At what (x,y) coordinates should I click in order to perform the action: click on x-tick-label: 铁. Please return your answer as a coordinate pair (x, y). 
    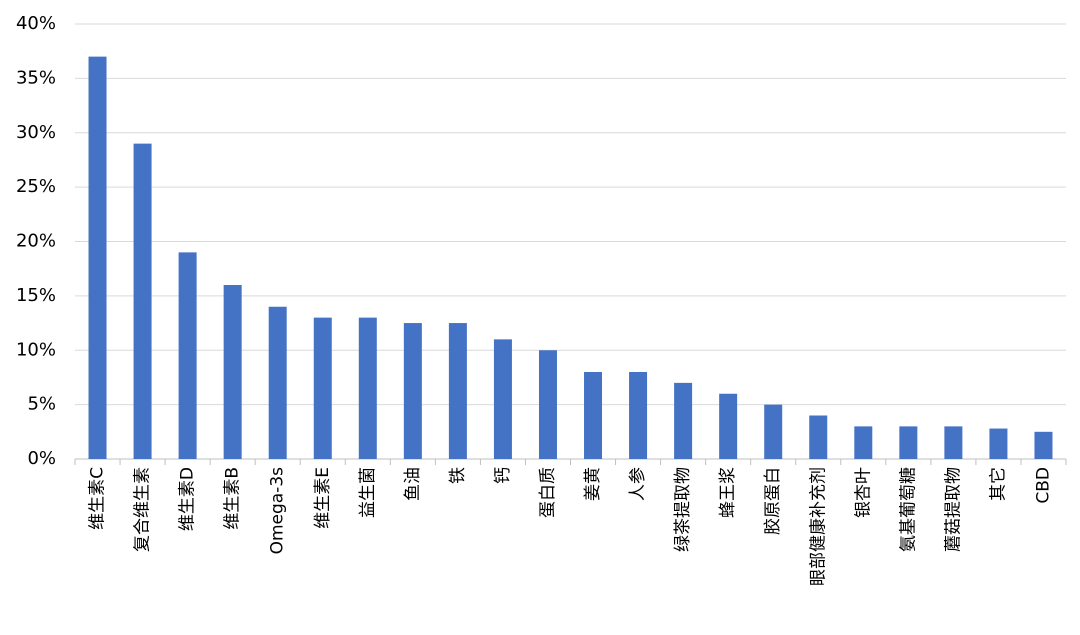
    Looking at the image, I should click on (458, 475).